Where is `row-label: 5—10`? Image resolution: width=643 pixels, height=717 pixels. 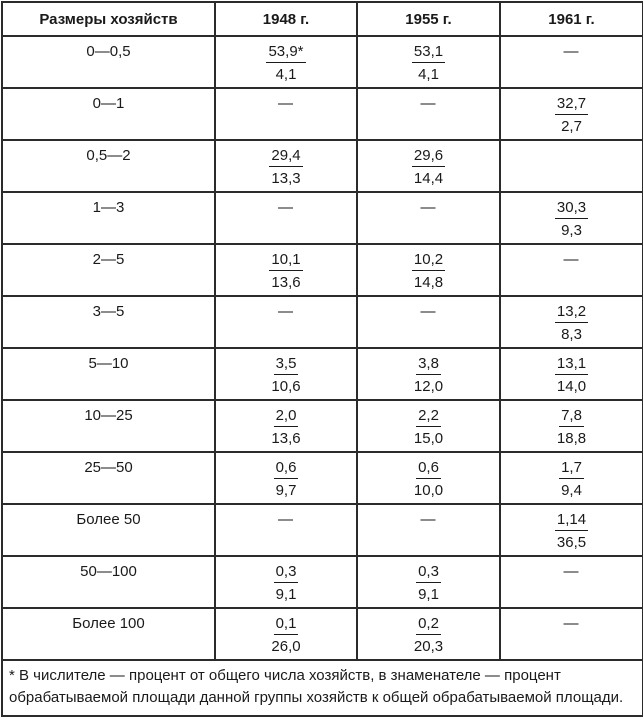 row-label: 5—10 is located at coordinates (108, 374).